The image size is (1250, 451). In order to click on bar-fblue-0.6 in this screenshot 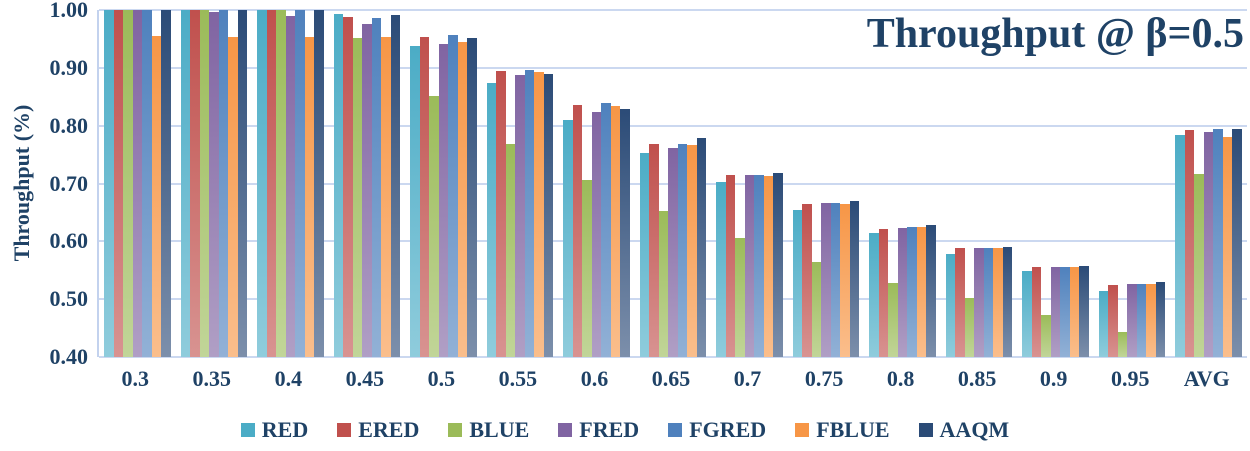, I will do `click(615, 231)`.